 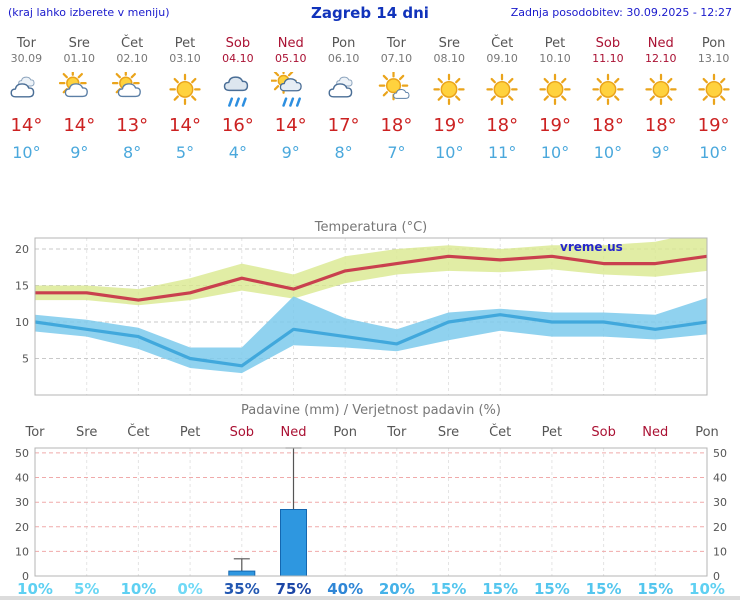 What do you see at coordinates (552, 432) in the screenshot?
I see `svg-text: Pet` at bounding box center [552, 432].